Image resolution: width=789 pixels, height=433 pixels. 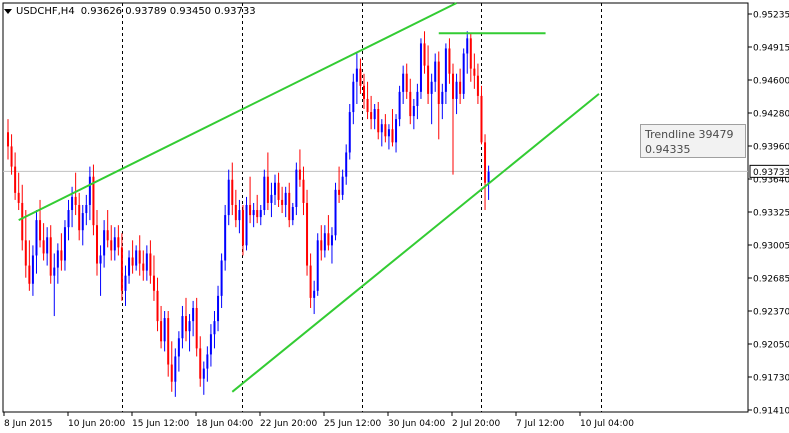 What do you see at coordinates (668, 149) in the screenshot?
I see `trendline-tooltip-value: 0.94335` at bounding box center [668, 149].